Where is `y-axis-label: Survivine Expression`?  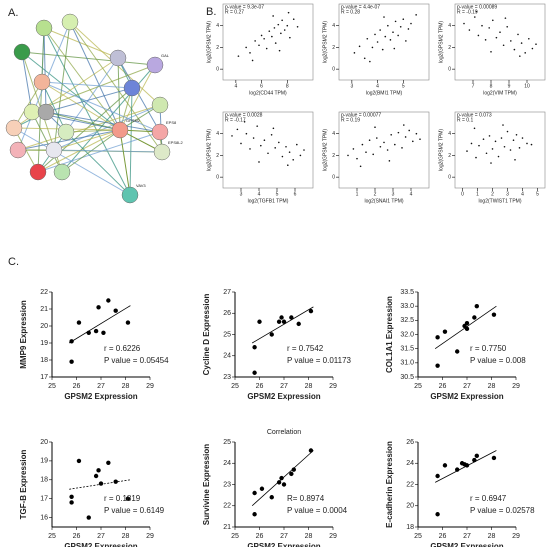 y-axis-label: Survivine Expression is located at coordinates (206, 484).